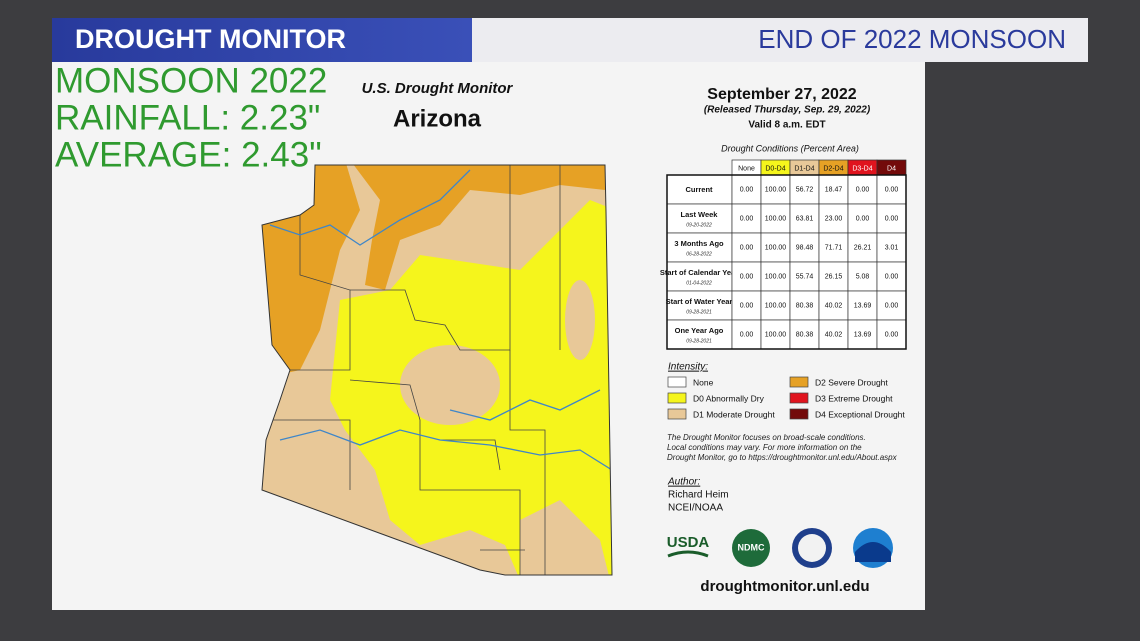 Image resolution: width=1140 pixels, height=641 pixels. Describe the element at coordinates (187, 117) in the screenshot. I see `overlay-line: RAINFALL: 2.23"` at that location.